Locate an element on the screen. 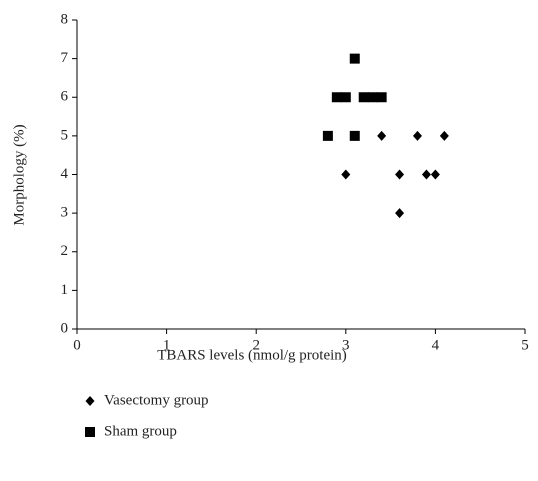  y-tick-label: 2 is located at coordinates (65, 251).